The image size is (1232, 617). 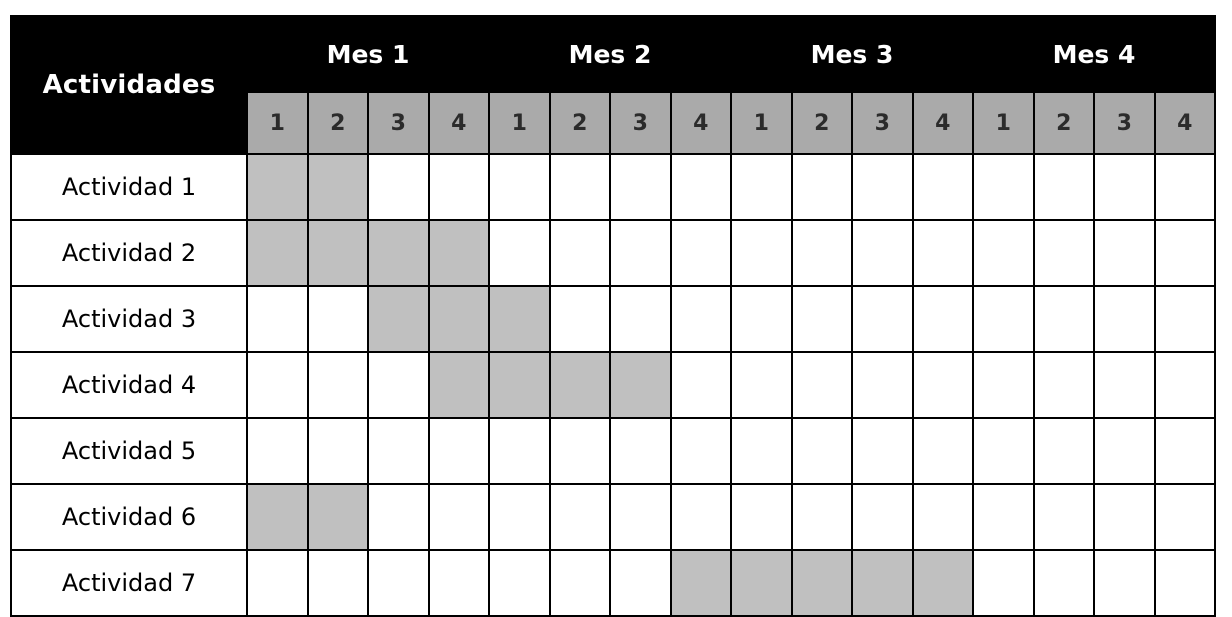 What do you see at coordinates (1063, 385) in the screenshot?
I see `gantt-cell-r4-c14` at bounding box center [1063, 385].